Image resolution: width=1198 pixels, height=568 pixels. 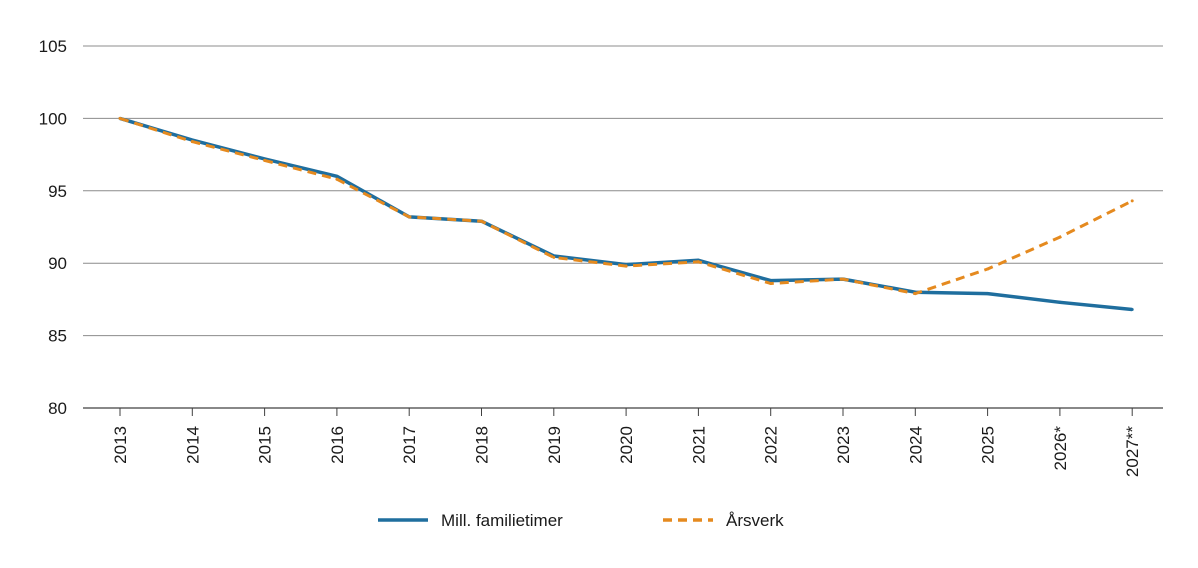 I want to click on x-tick-label: 2026*, so click(x=1060, y=448).